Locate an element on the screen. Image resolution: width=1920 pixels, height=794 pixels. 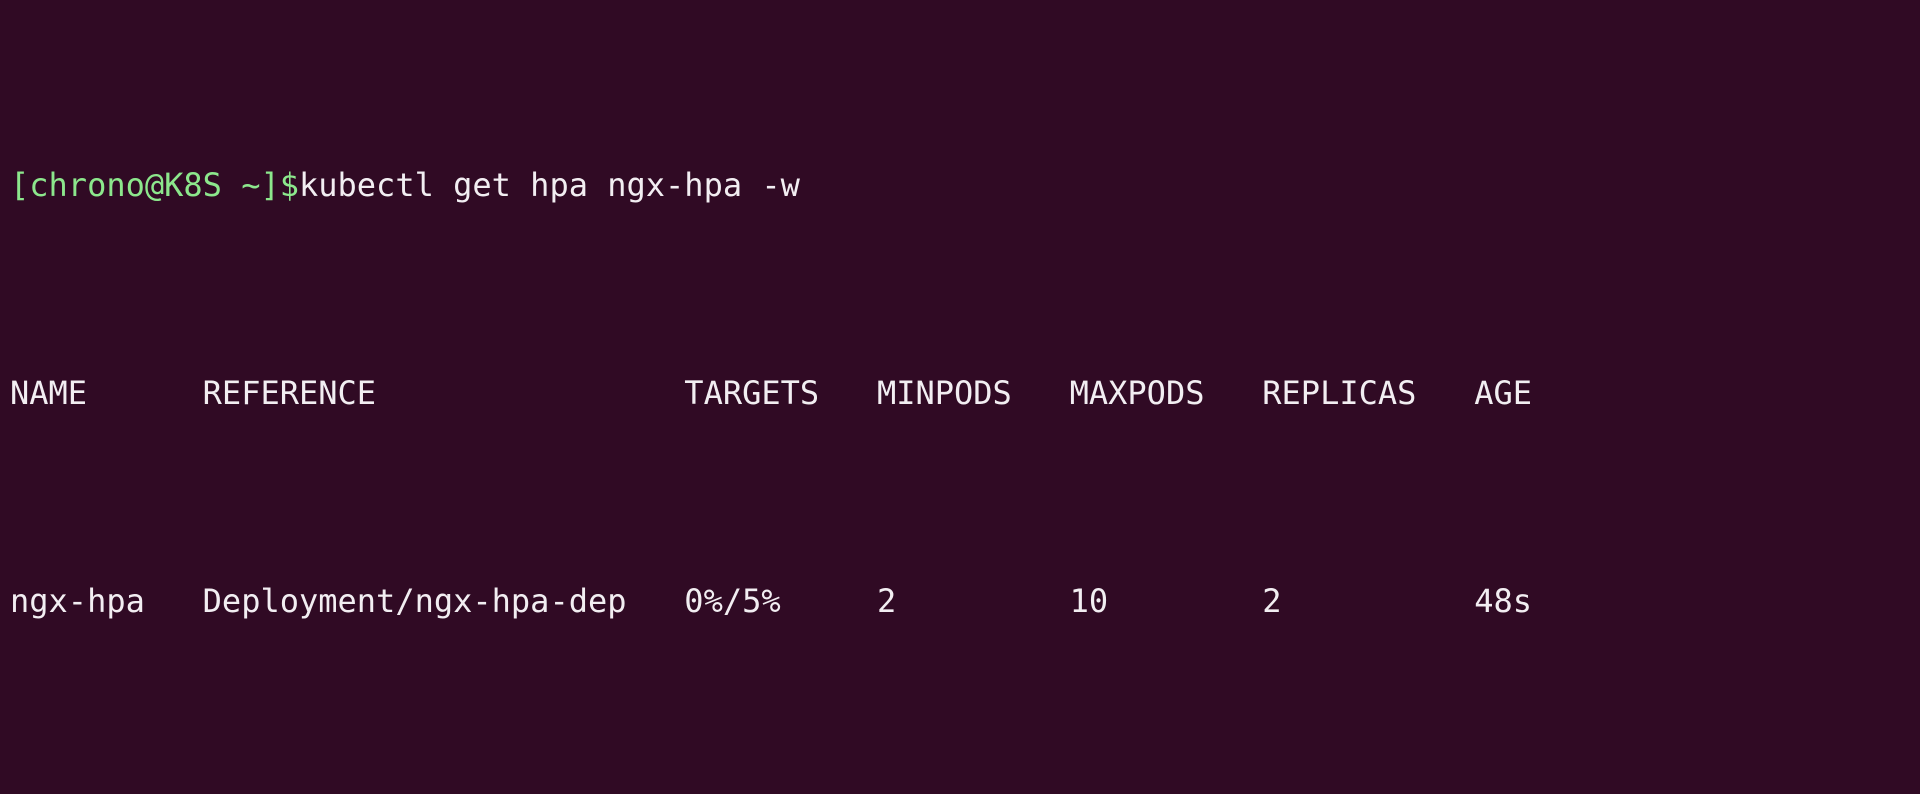
cell-targets: 0%/5% is located at coordinates (732, 601).